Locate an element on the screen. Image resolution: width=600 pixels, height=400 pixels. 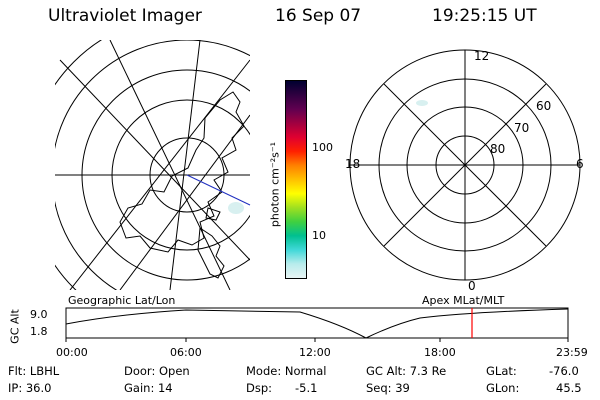
timeline-xtick-1200: 12:00 is located at coordinates (315, 352).